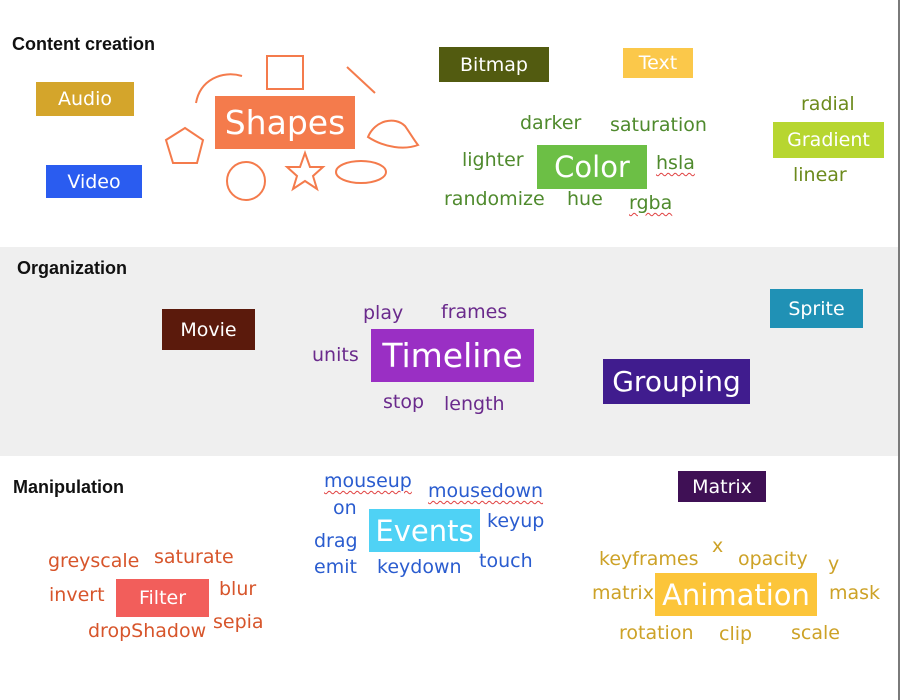 Image resolution: width=900 pixels, height=700 pixels. Describe the element at coordinates (424, 530) in the screenshot. I see `events-box: Events` at that location.